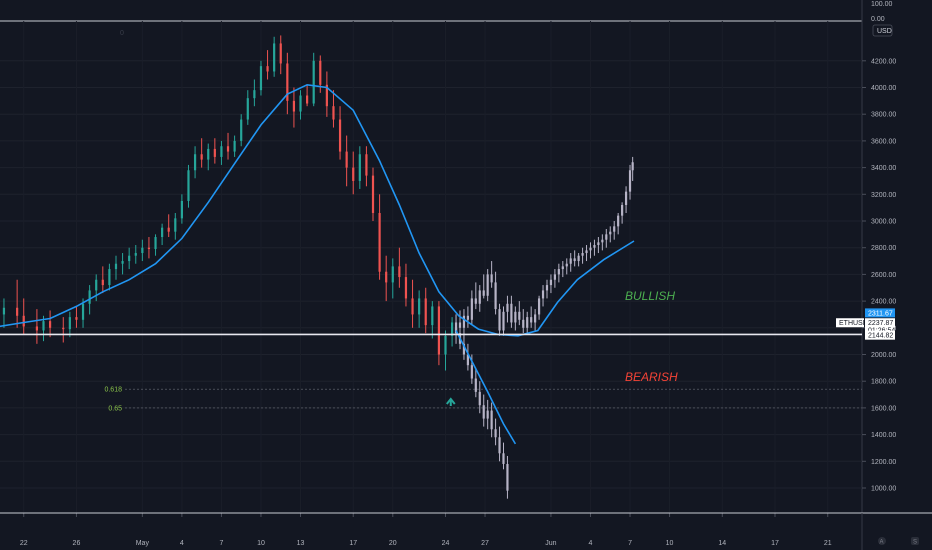 The height and width of the screenshot is (550, 932). What do you see at coordinates (882, 4) in the screenshot?
I see `top-pane-tick-100: 100.00` at bounding box center [882, 4].